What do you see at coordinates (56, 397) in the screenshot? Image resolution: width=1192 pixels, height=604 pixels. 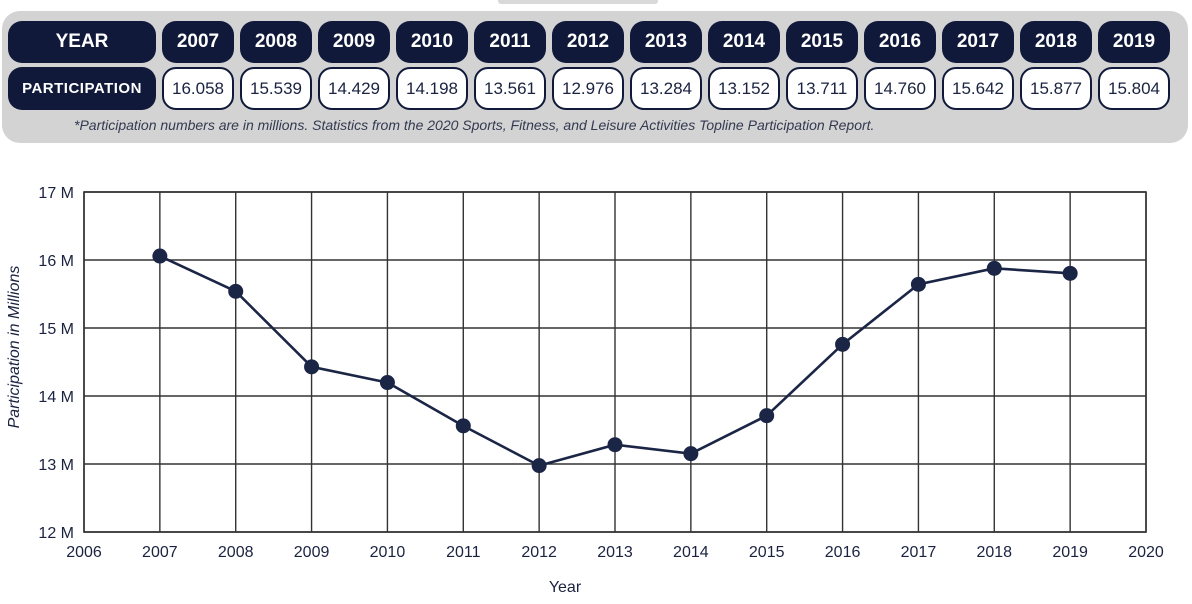 I see `y-tick-label: 14 M` at bounding box center [56, 397].